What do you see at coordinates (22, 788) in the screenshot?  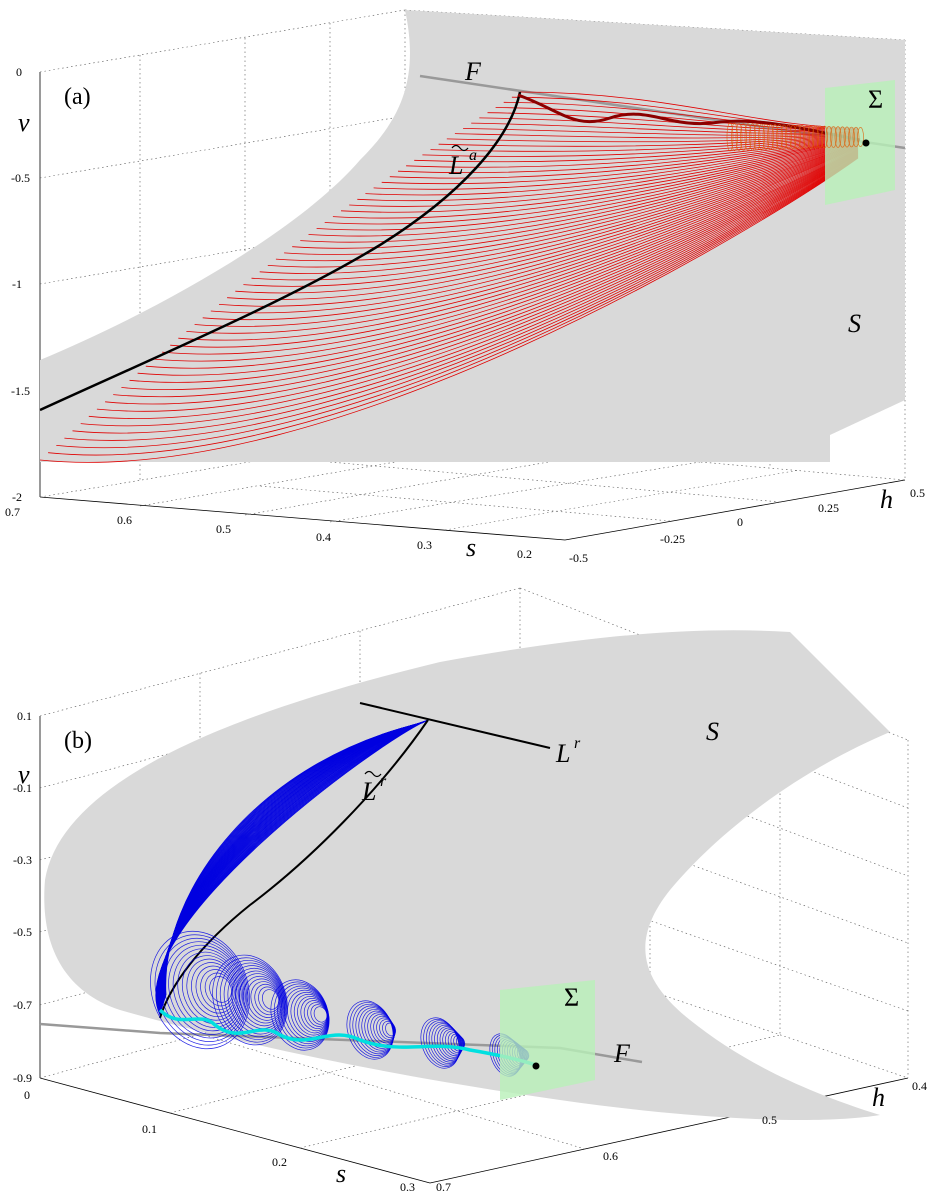 I see `panel-b-v-tick: -0.1` at bounding box center [22, 788].